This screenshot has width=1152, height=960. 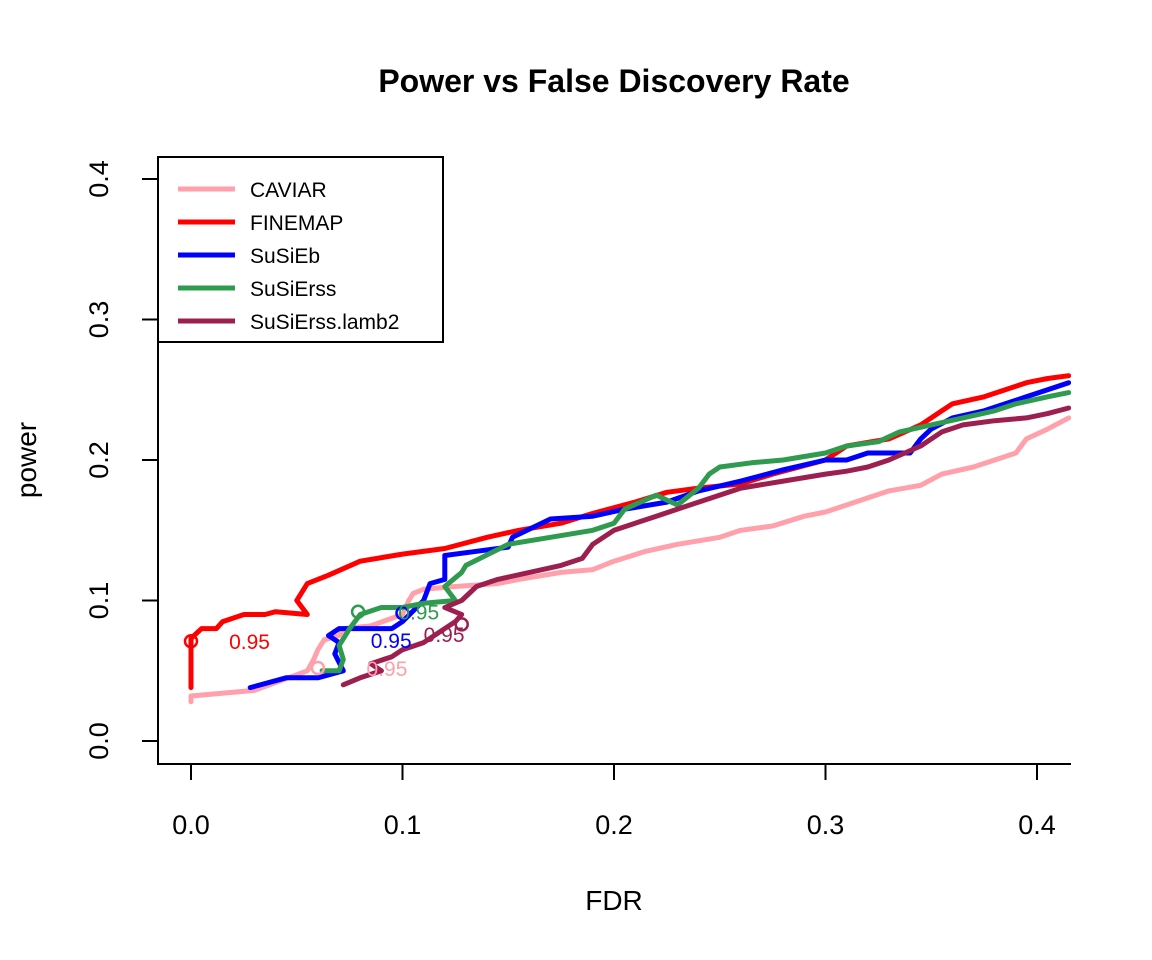 What do you see at coordinates (99, 601) in the screenshot?
I see `y-tick-label: 0.1` at bounding box center [99, 601].